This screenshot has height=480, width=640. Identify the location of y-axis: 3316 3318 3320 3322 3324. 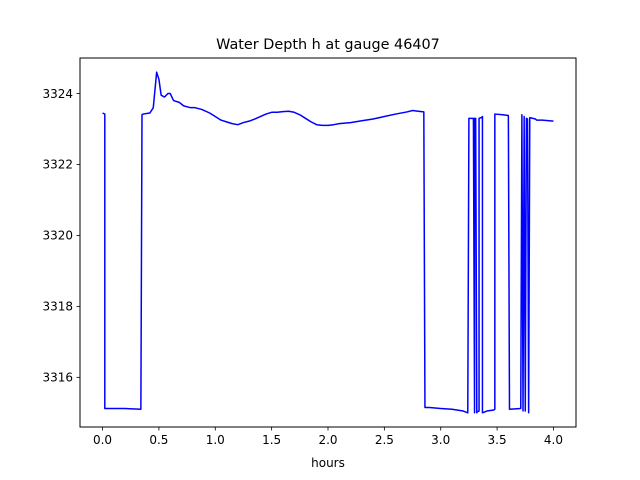
(61, 236).